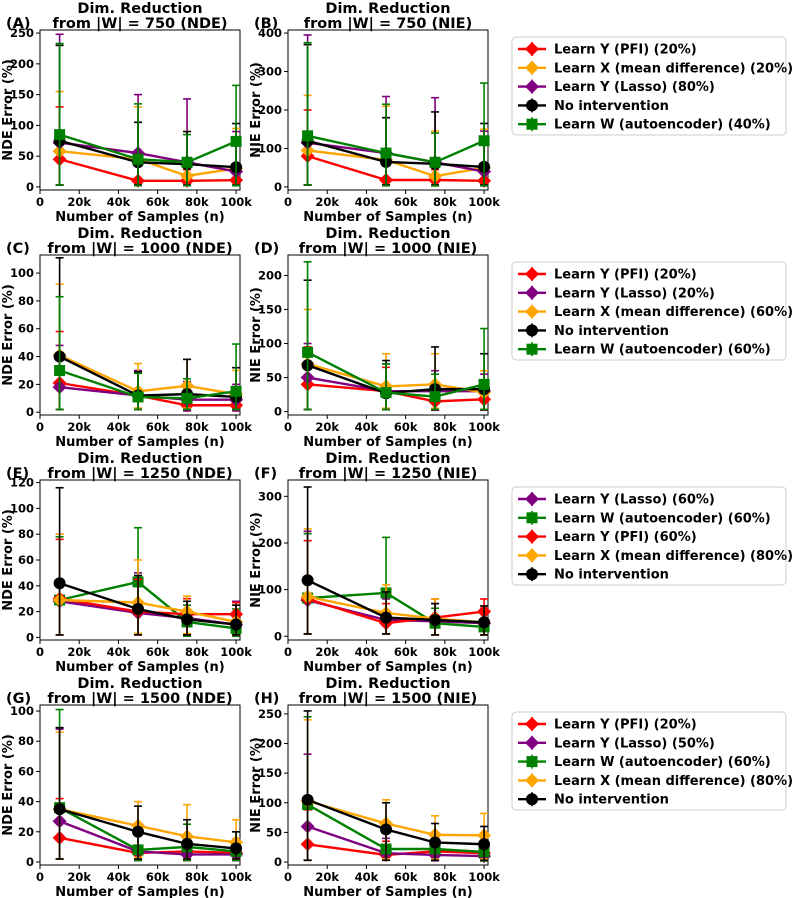  What do you see at coordinates (655, 68) in the screenshot?
I see `legend-entry-learn-x-mean-difference: Learn X (mean difference) (20%)` at bounding box center [655, 68].